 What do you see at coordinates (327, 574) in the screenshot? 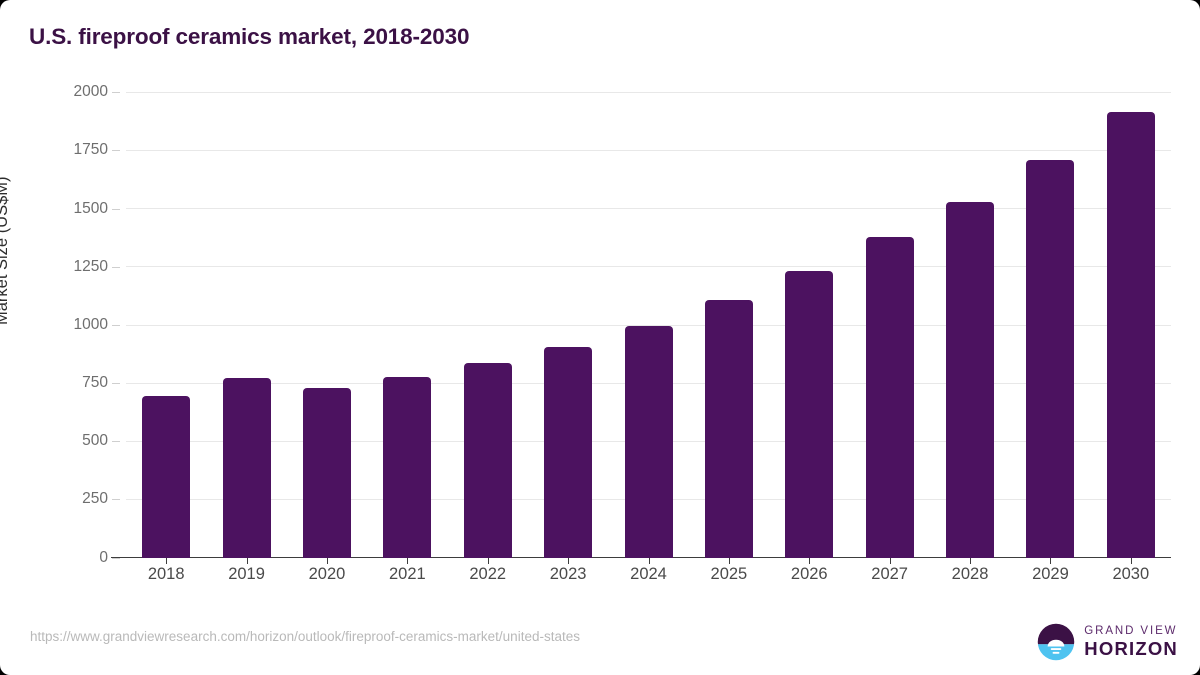
I see `x-tick-label-2020: 2020` at bounding box center [327, 574].